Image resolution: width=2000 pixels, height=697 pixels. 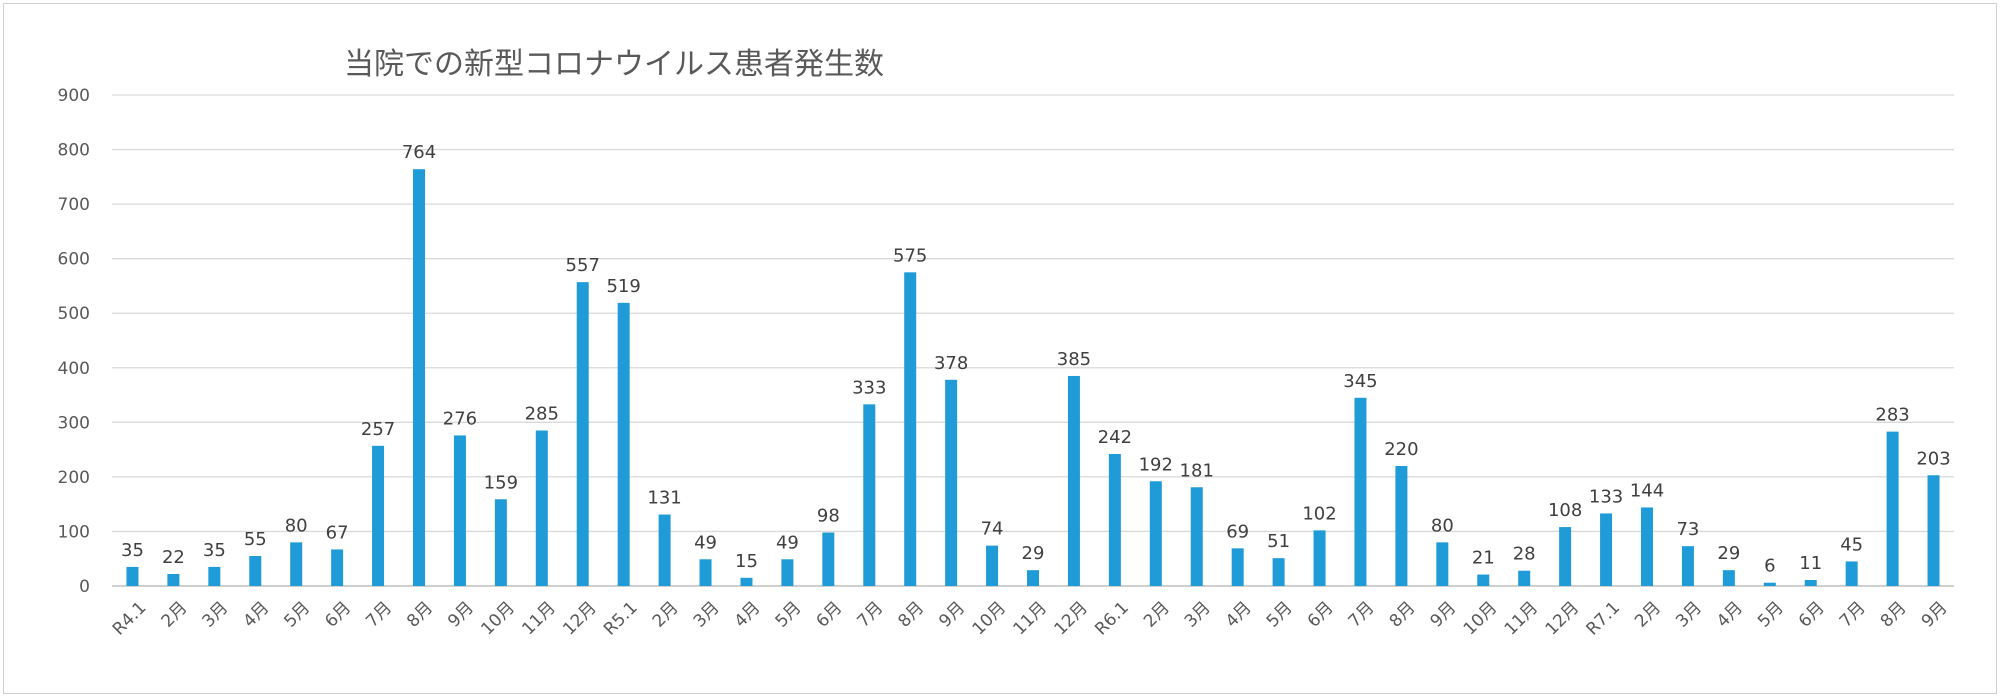 I want to click on y-tick-label: 500, so click(x=74, y=314).